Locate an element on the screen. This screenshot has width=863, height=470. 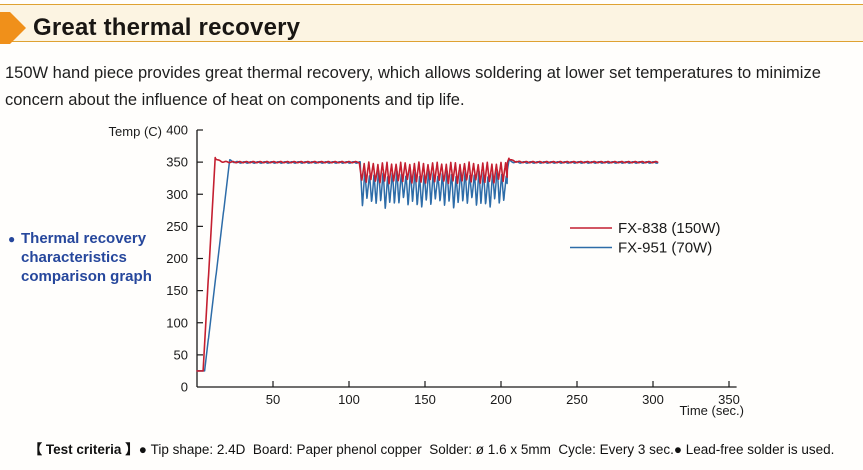
y-tick-label: 400 is located at coordinates (177, 130).